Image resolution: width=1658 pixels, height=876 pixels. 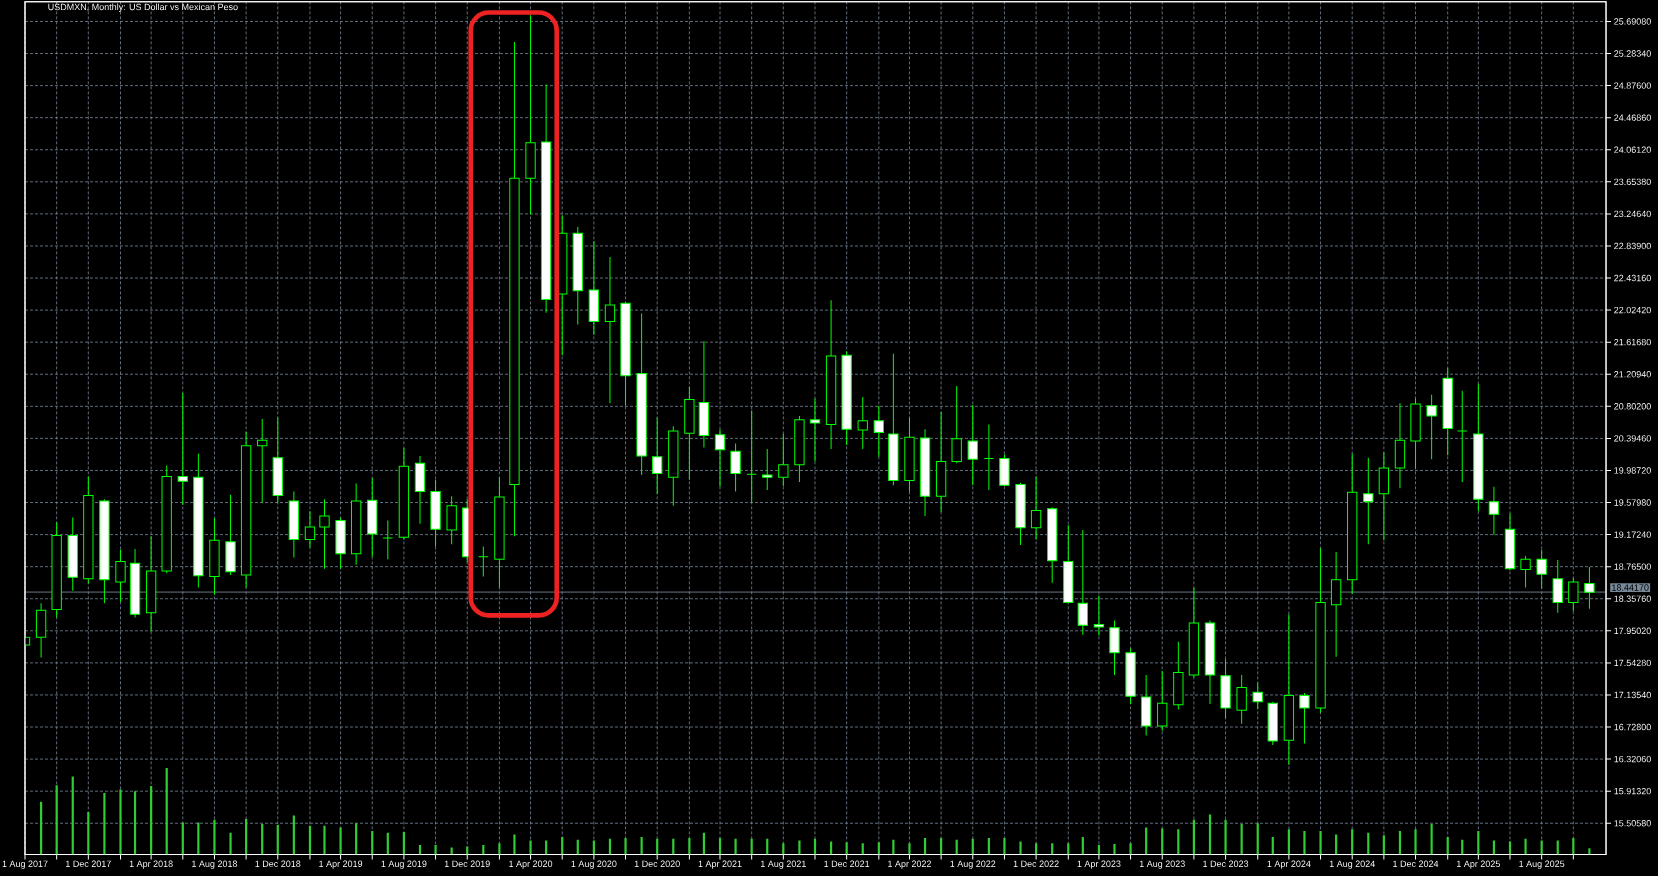 I want to click on y-tick-label: 20.80200, so click(x=1632, y=406).